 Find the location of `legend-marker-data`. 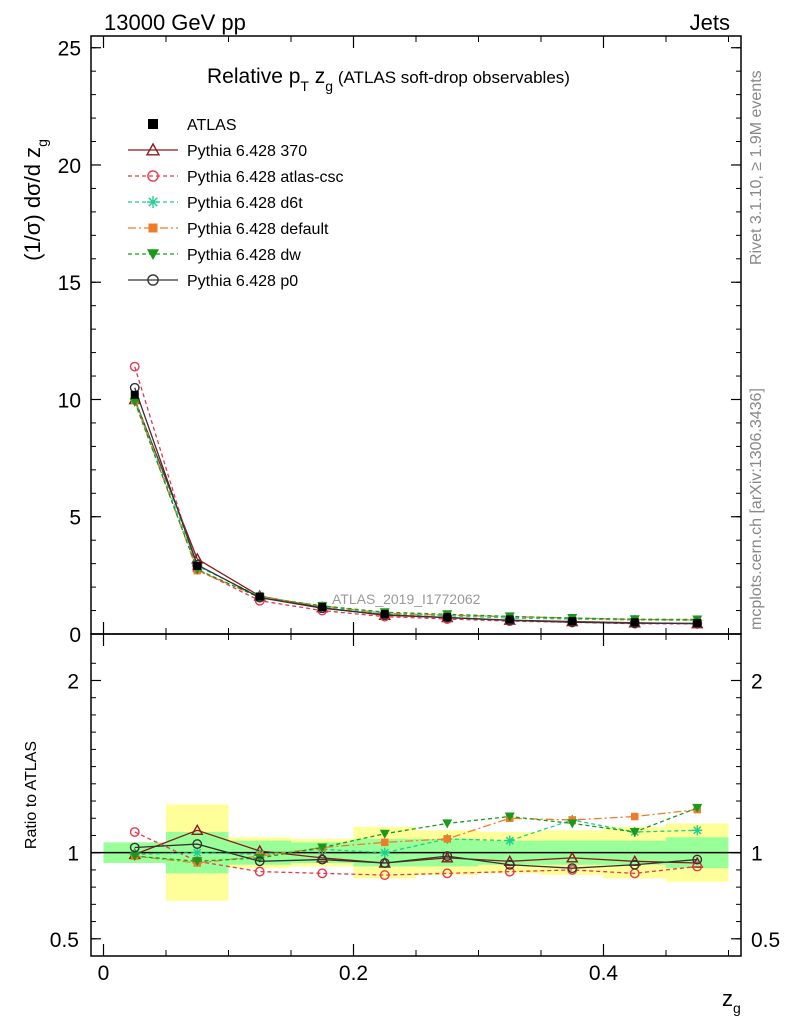

legend-marker-data is located at coordinates (153, 124).